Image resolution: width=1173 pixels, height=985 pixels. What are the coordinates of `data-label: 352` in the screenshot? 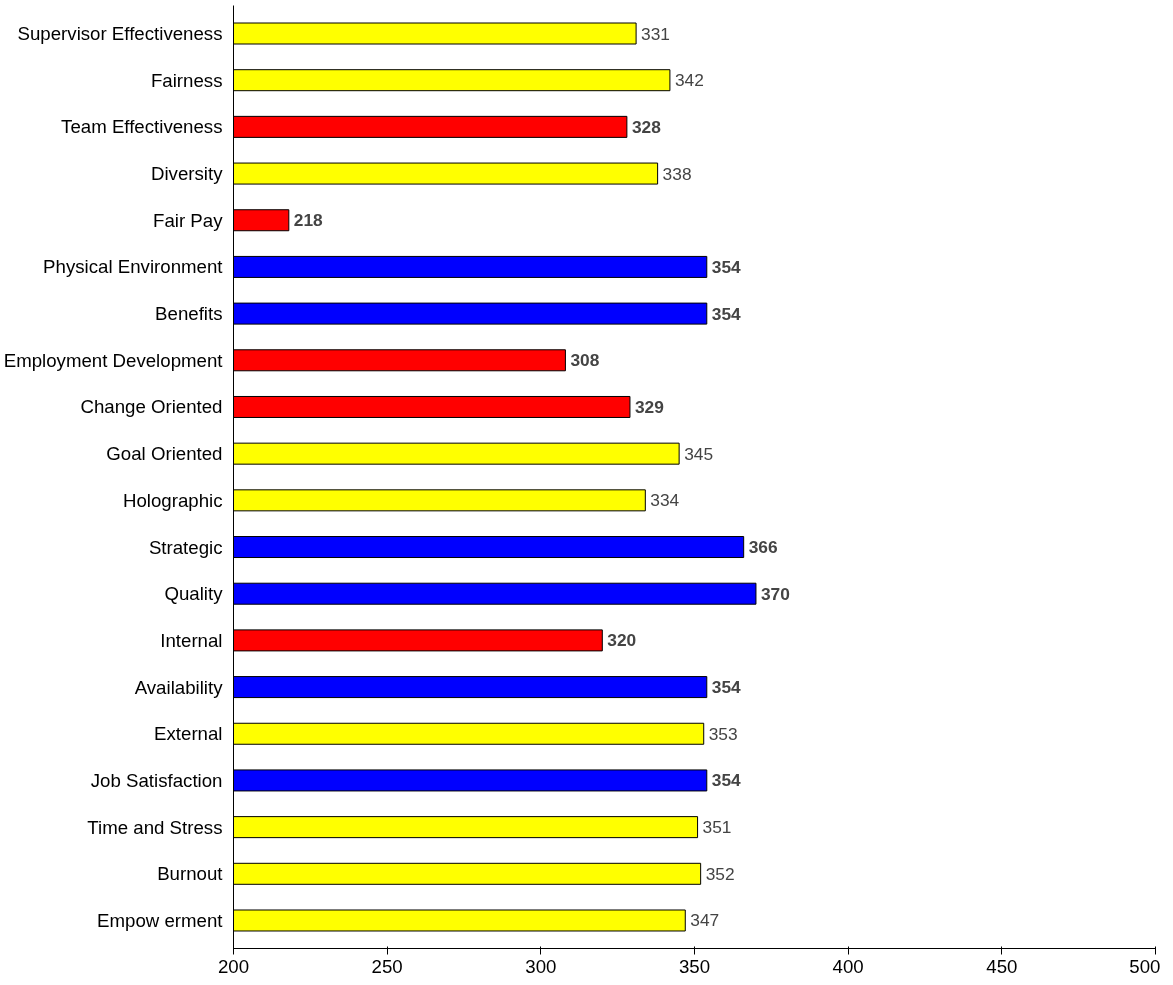 It's located at (720, 873).